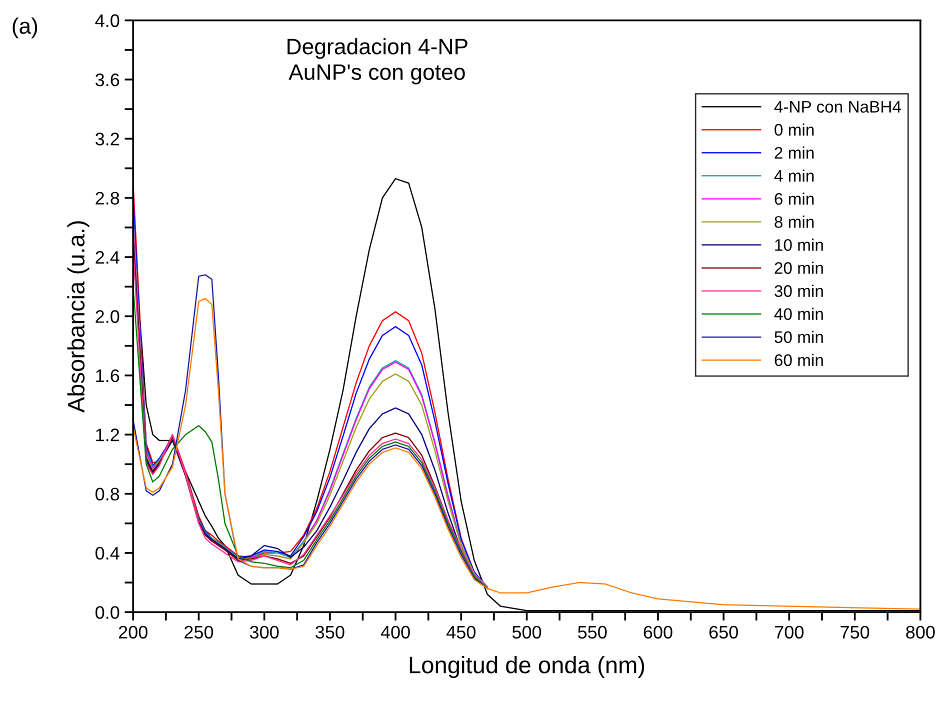 The height and width of the screenshot is (702, 944). I want to click on x-tick-label: 300, so click(264, 632).